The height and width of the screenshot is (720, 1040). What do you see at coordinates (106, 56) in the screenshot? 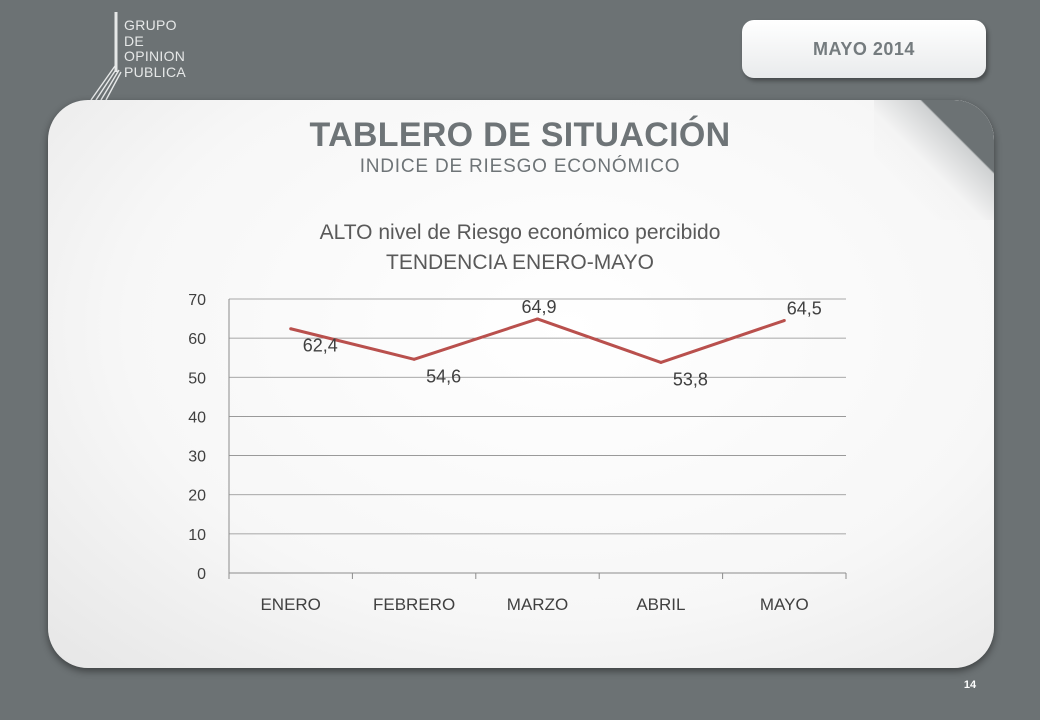
I see `logo-mark-icon` at bounding box center [106, 56].